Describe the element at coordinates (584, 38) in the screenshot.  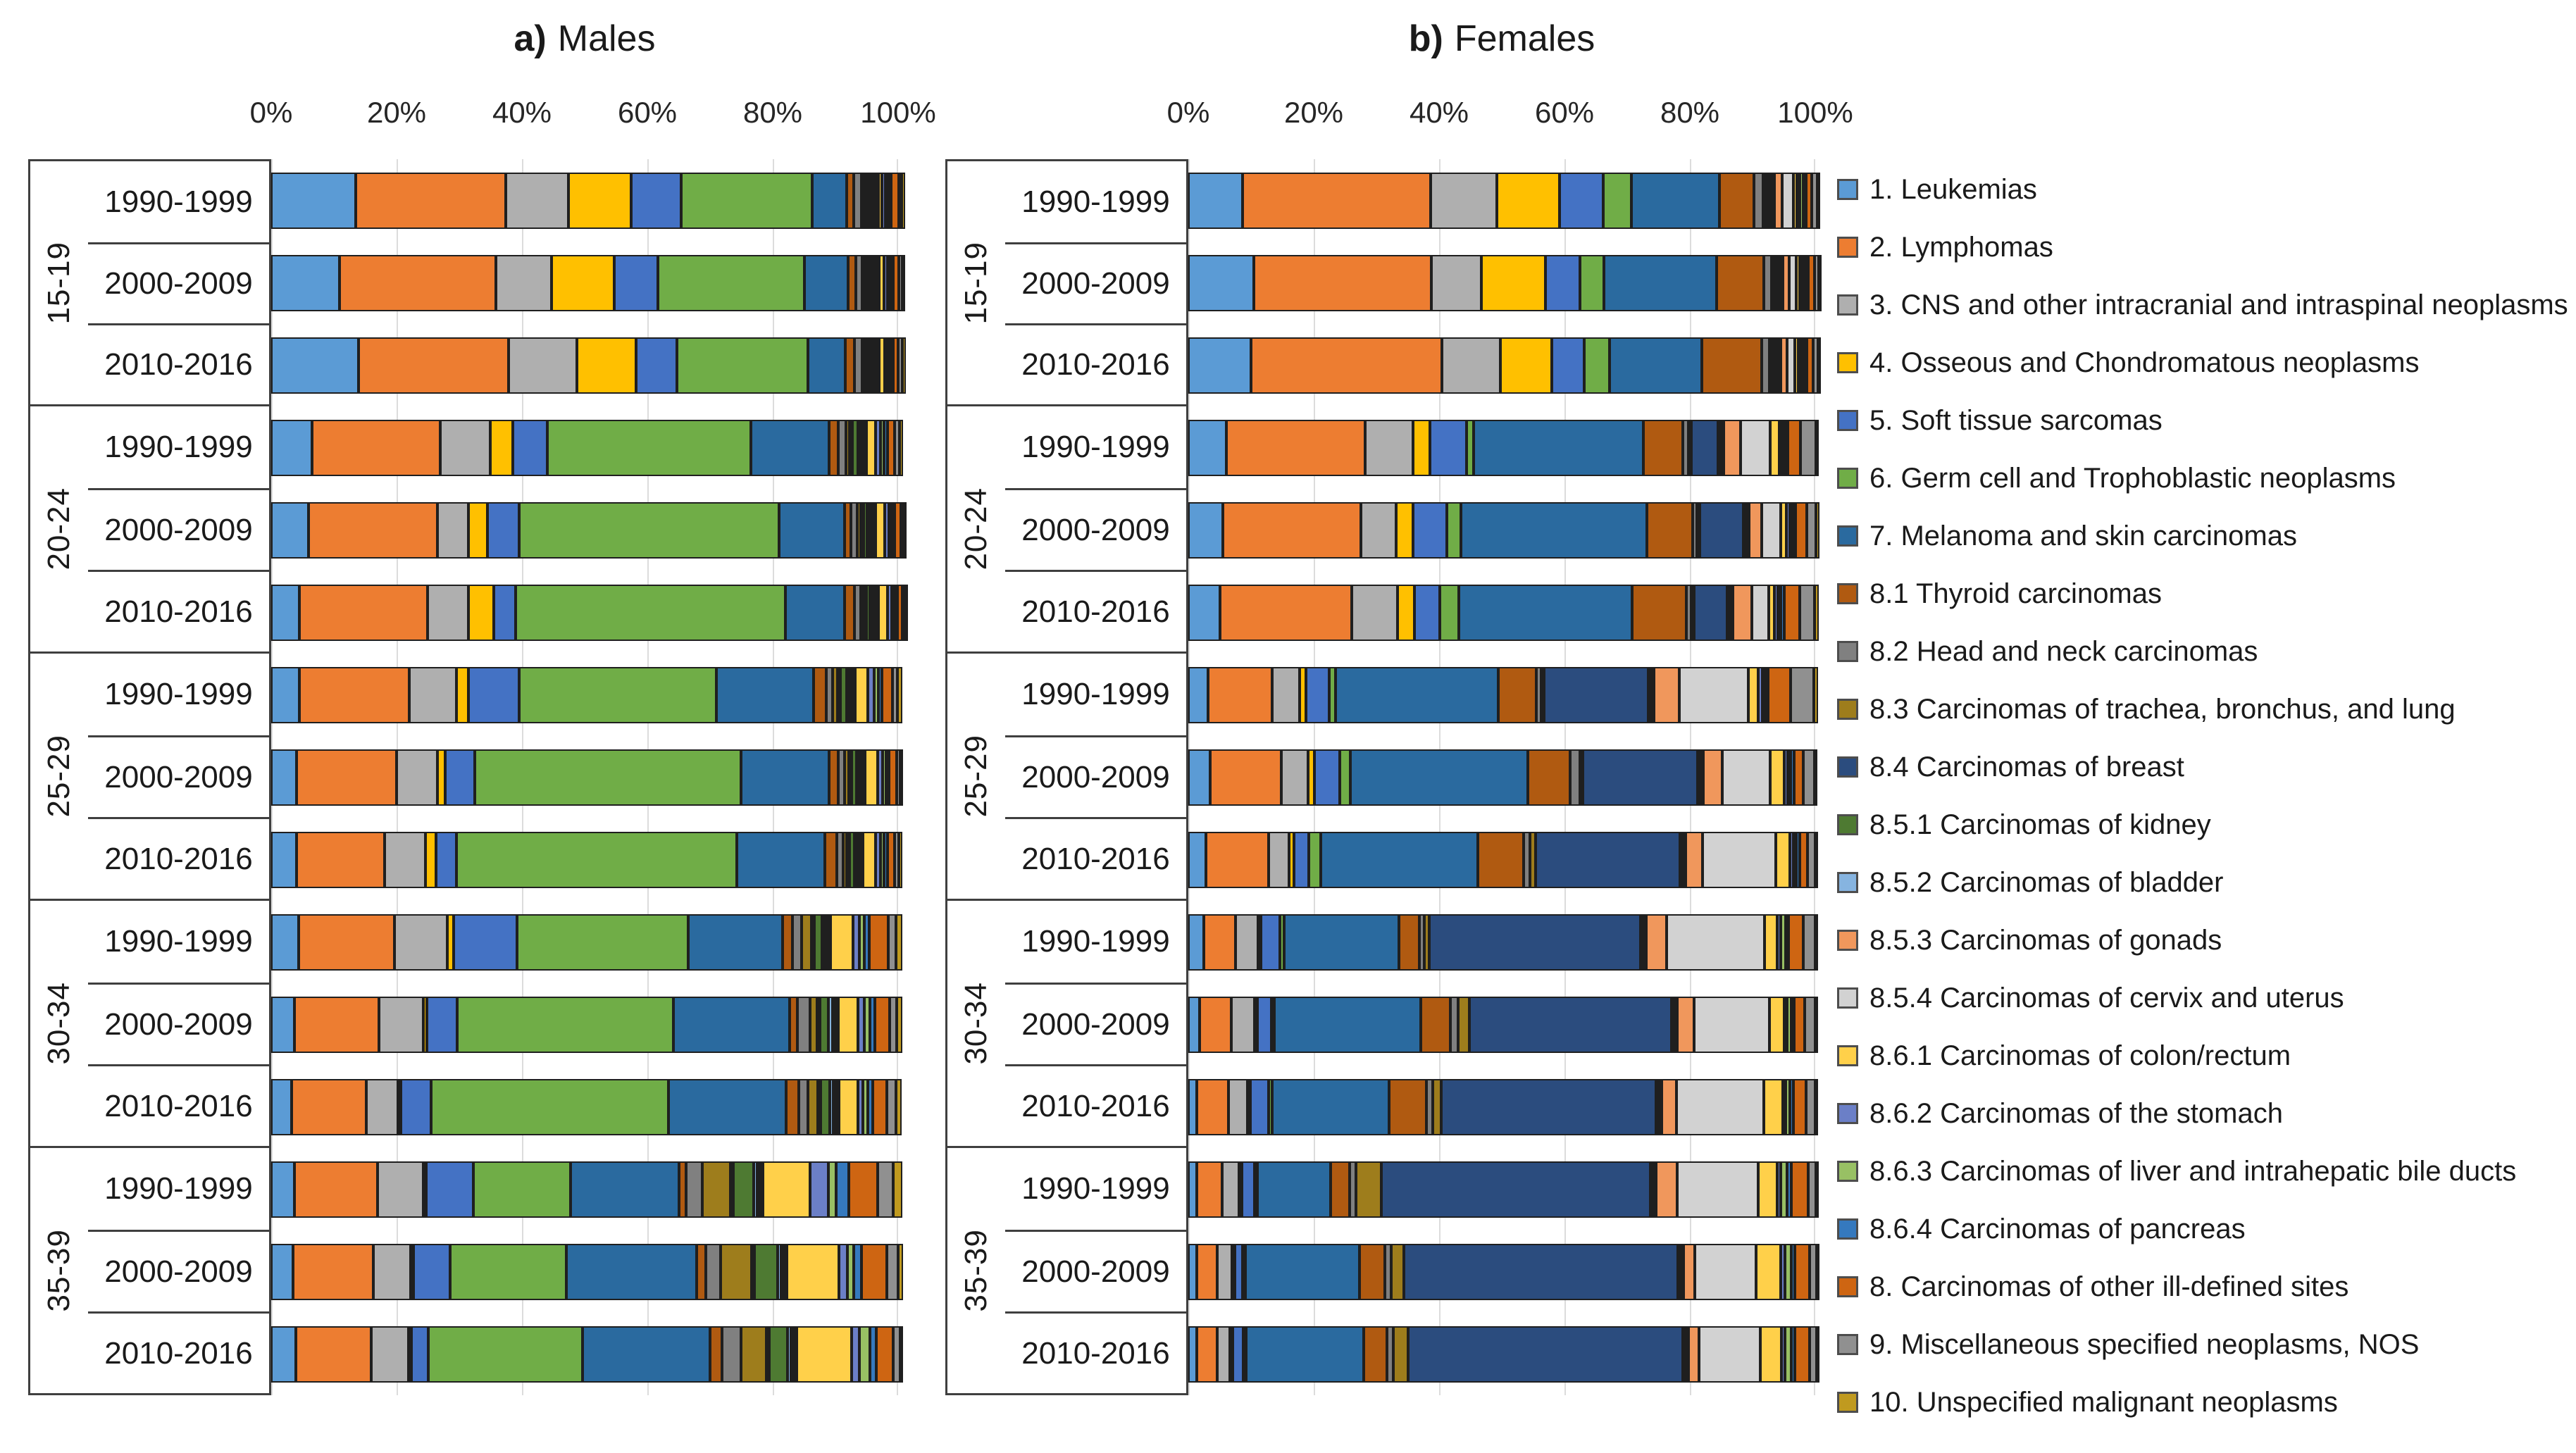
I see `panel-title-males: a) Males` at that location.